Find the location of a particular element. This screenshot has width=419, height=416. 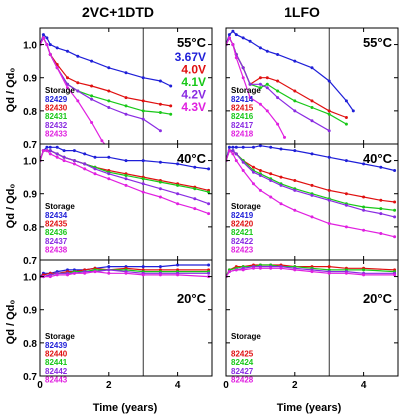

x-tick-label: 4 is located at coordinates (364, 385).